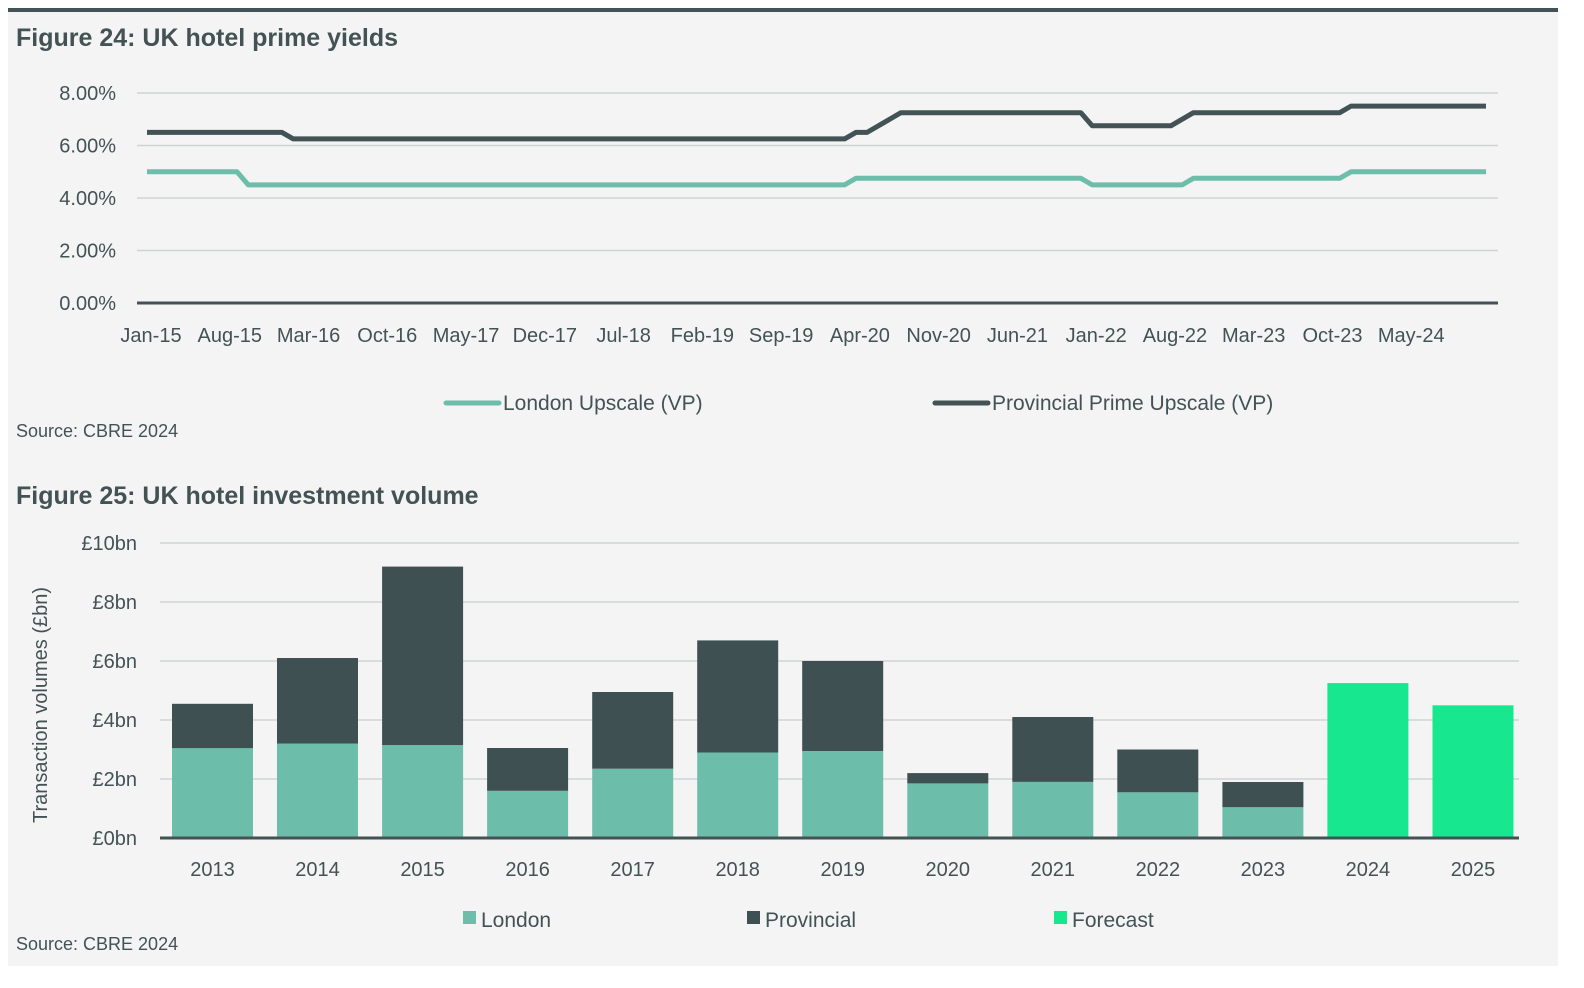 This screenshot has height=988, width=1584. Describe the element at coordinates (738, 795) in the screenshot. I see `bar-london-2018` at that location.